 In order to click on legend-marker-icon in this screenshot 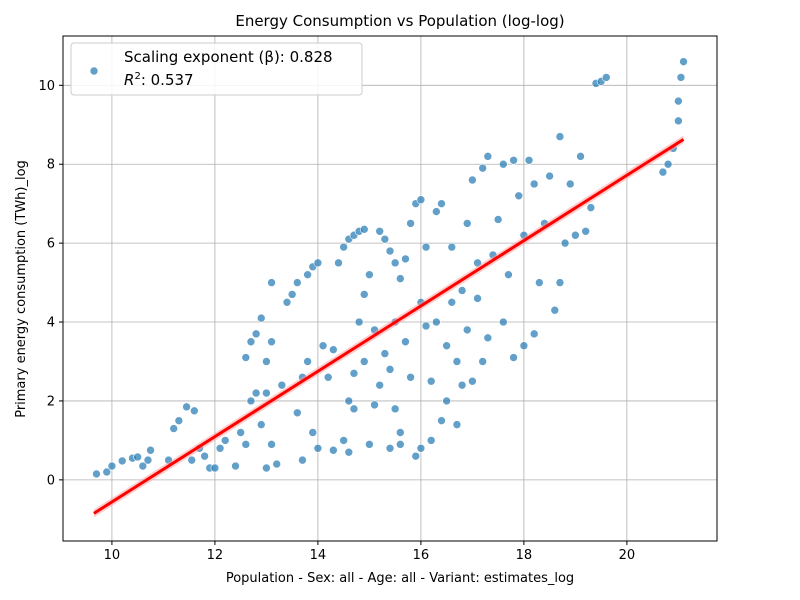, I will do `click(94, 71)`.